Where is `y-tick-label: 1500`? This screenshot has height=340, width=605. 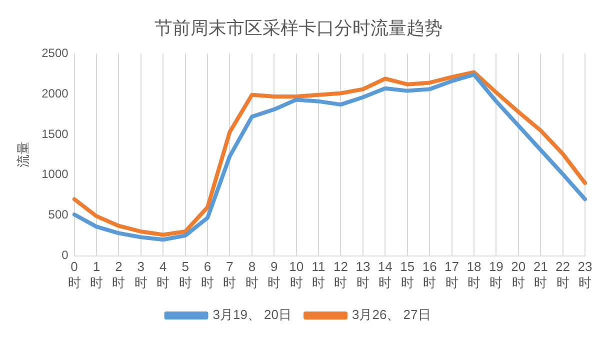
y-tick-label: 1500 is located at coordinates (55, 133).